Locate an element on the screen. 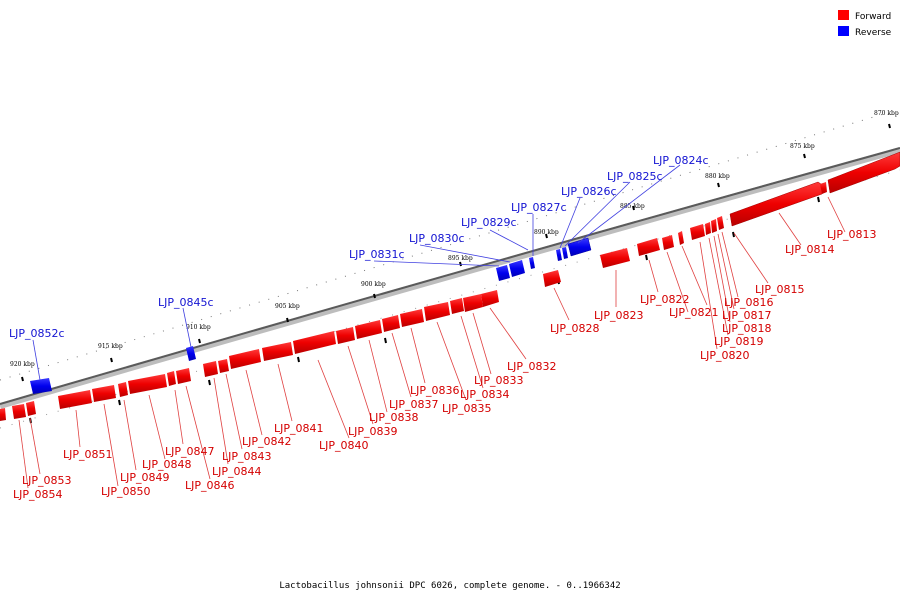 Image resolution: width=900 pixels, height=600 pixels. gene-label: LJP_0822 is located at coordinates (665, 299).